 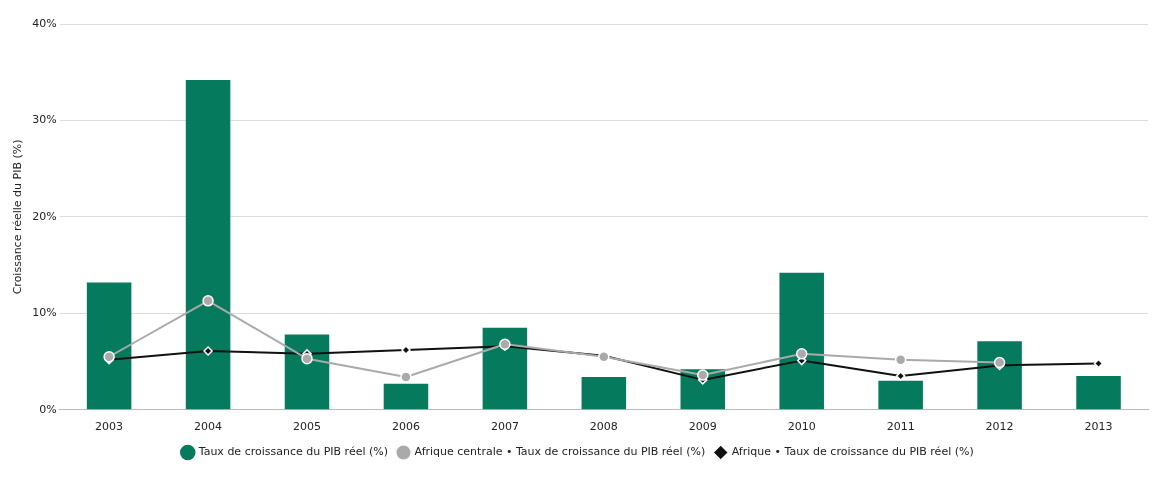 What do you see at coordinates (999, 427) in the screenshot?
I see `x-tick-label: 2012` at bounding box center [999, 427].